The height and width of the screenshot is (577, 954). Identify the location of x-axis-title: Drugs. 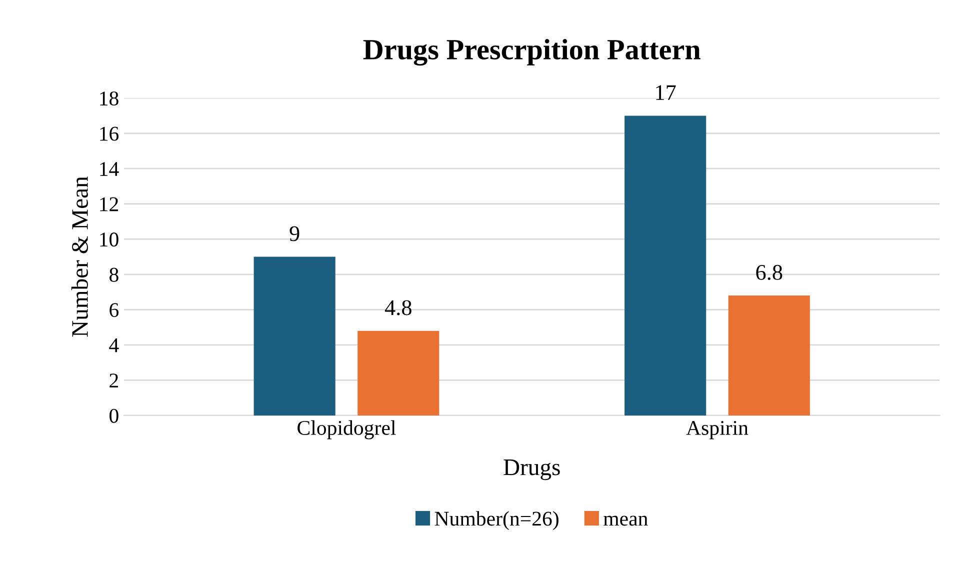
(532, 470).